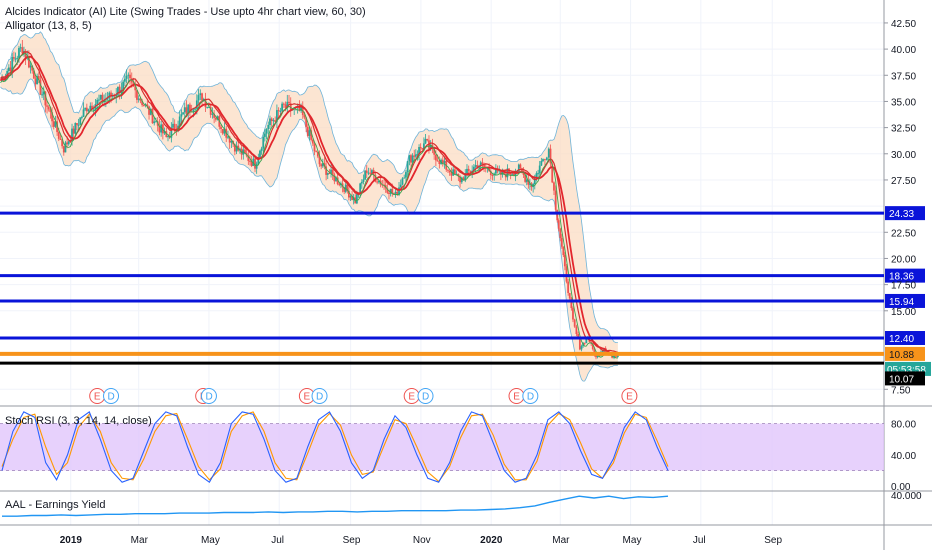 The image size is (932, 550). I want to click on alligator-label: Alligator (13, 8, 5), so click(48, 26).